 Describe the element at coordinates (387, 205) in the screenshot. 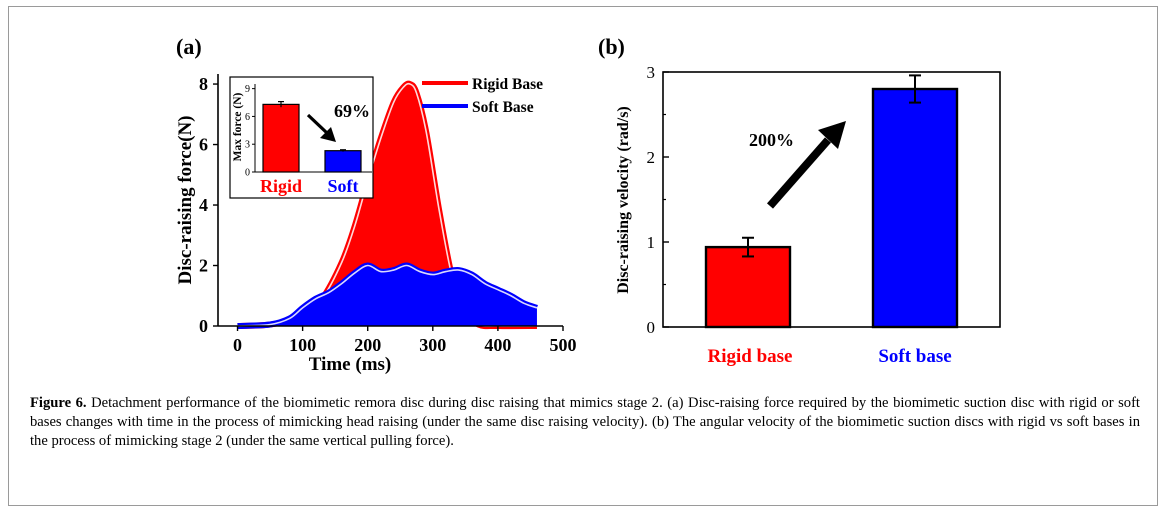

I see `series-area-rigid` at that location.